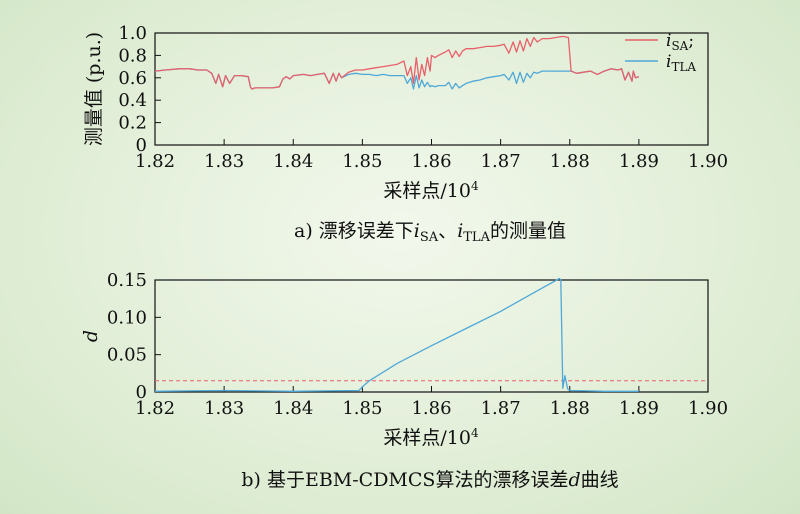  I want to click on panel-b-x-tick-label: 1.87, so click(501, 408).